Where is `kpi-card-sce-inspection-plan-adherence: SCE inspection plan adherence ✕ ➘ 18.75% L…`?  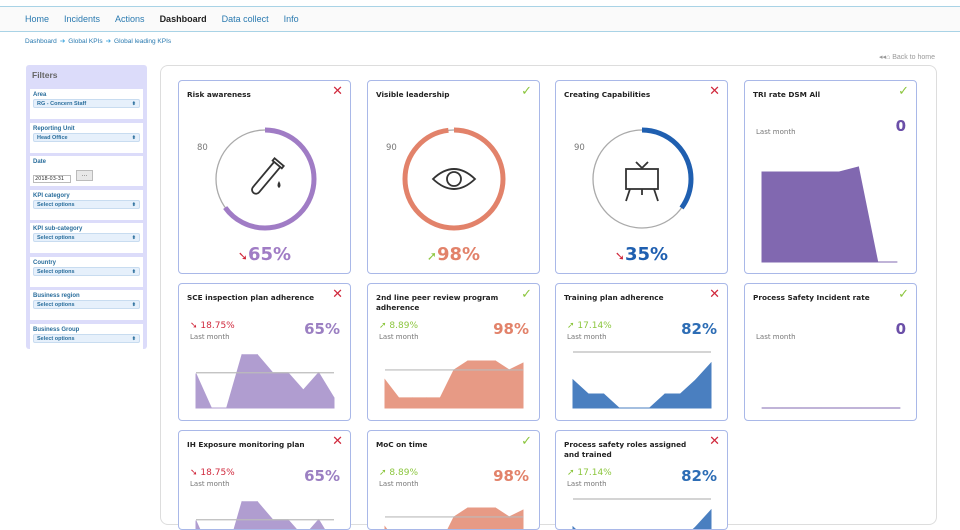 kpi-card-sce-inspection-plan-adherence: SCE inspection plan adherence ✕ ➘ 18.75% L… is located at coordinates (264, 352).